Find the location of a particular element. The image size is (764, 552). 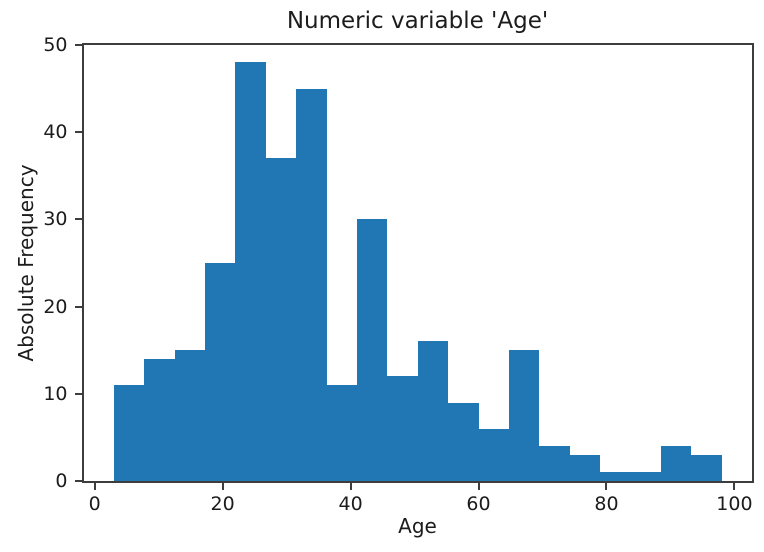

x-tick-label: 40 is located at coordinates (350, 504).